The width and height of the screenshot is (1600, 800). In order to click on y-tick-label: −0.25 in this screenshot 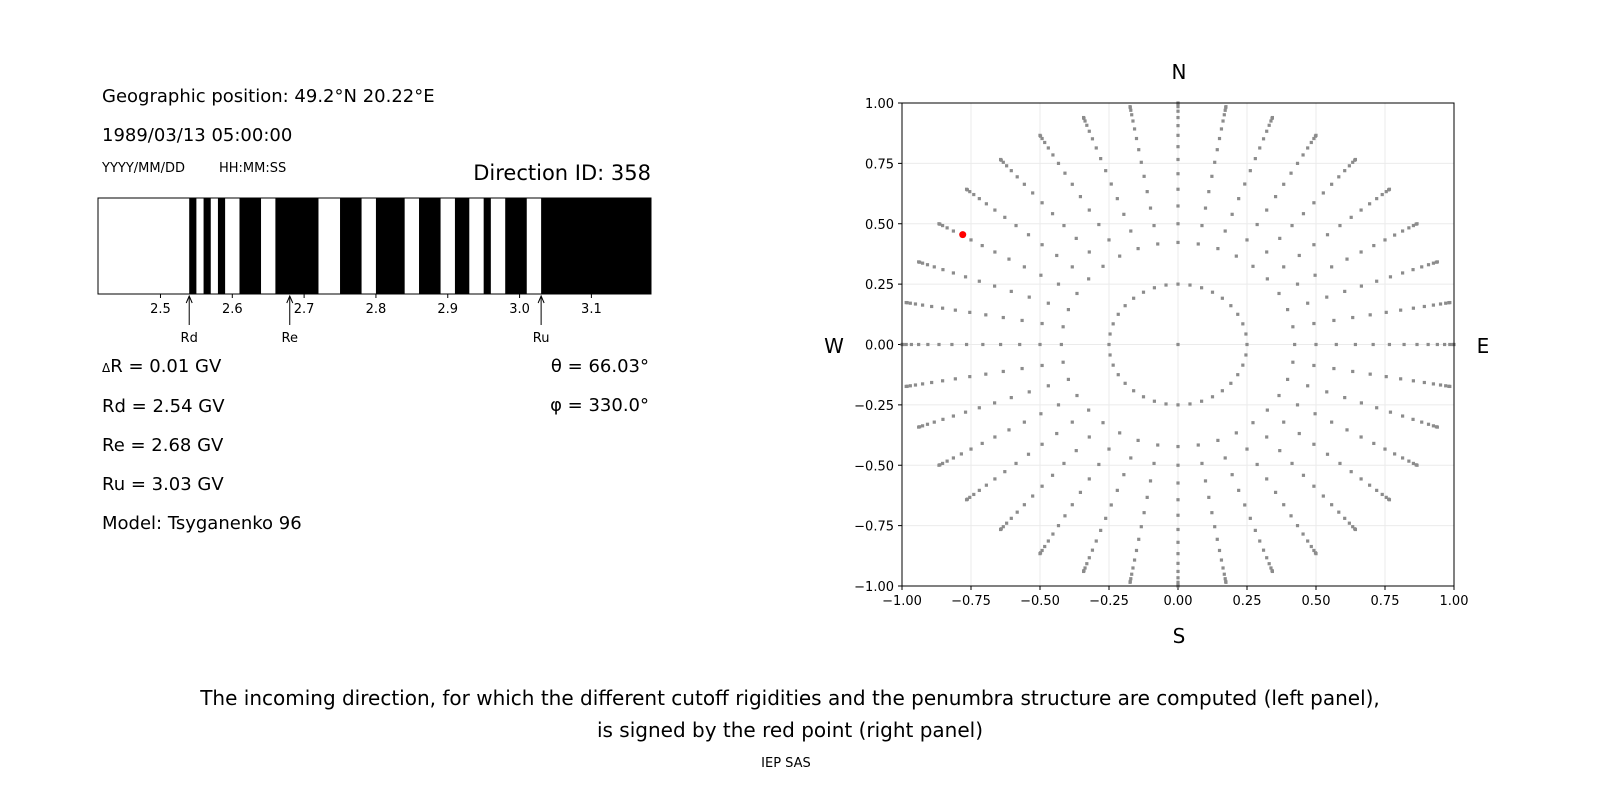, I will do `click(874, 406)`.